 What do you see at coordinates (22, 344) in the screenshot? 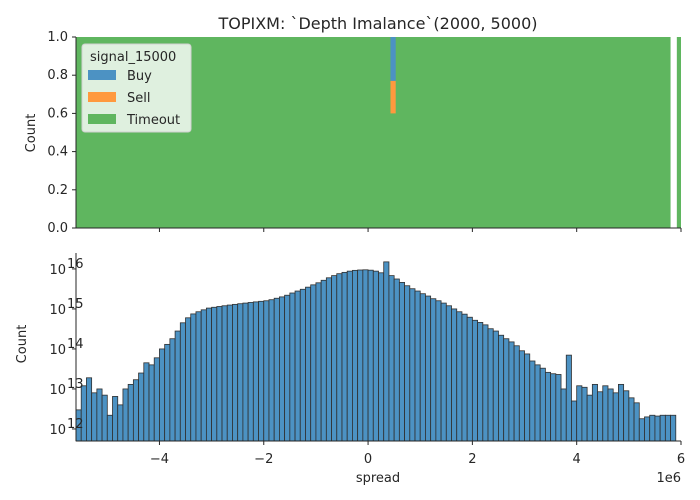
I see `bottom-y-axis-label: Count` at bounding box center [22, 344].